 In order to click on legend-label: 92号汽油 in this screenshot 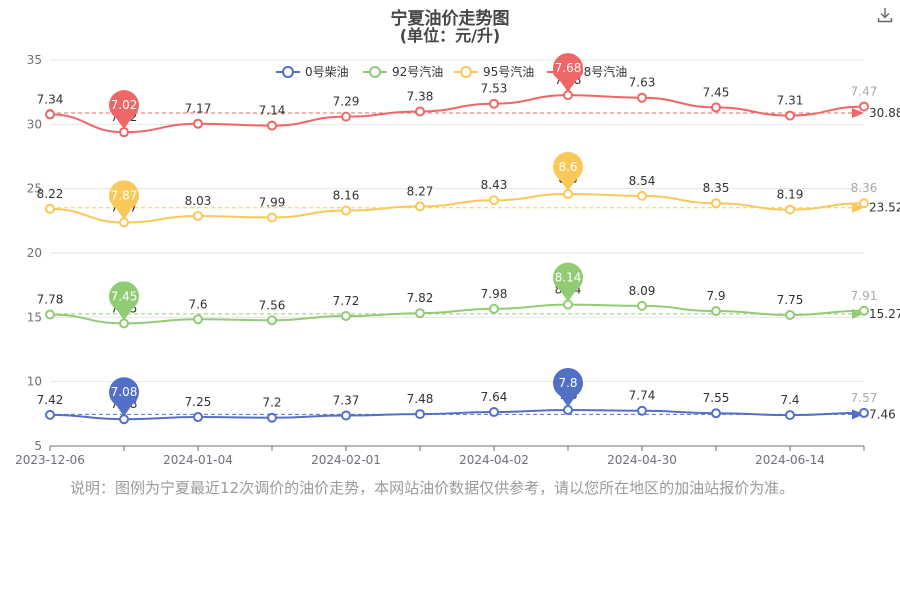, I will do `click(417, 71)`.